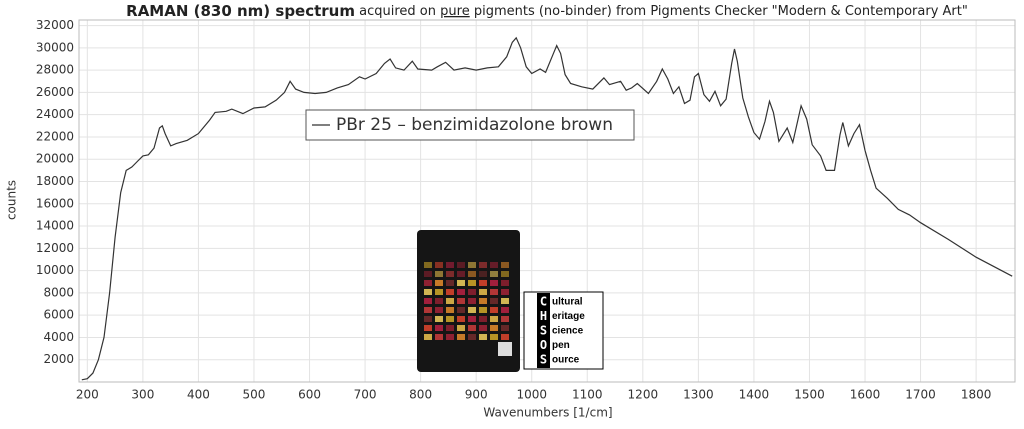 Image resolution: width=1024 pixels, height=429 pixels. I want to click on x-tick-label: 1300, so click(698, 395).